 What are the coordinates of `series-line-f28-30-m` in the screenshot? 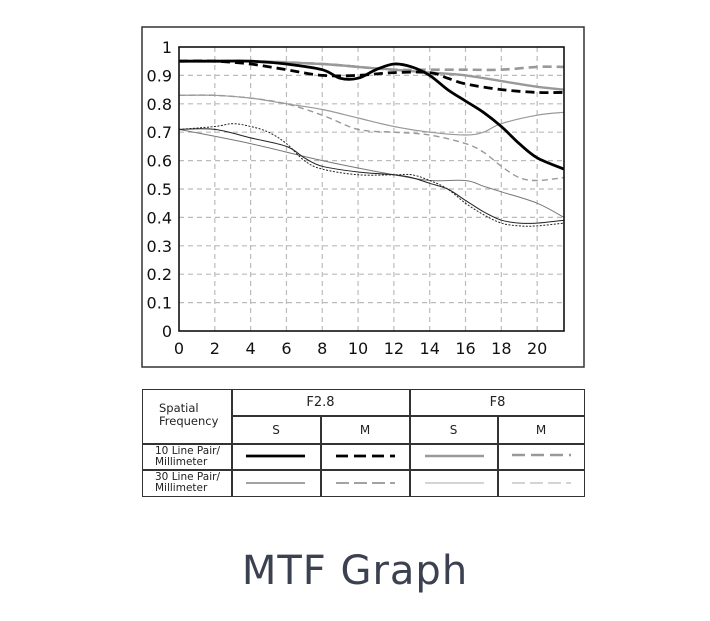 It's located at (371, 175).